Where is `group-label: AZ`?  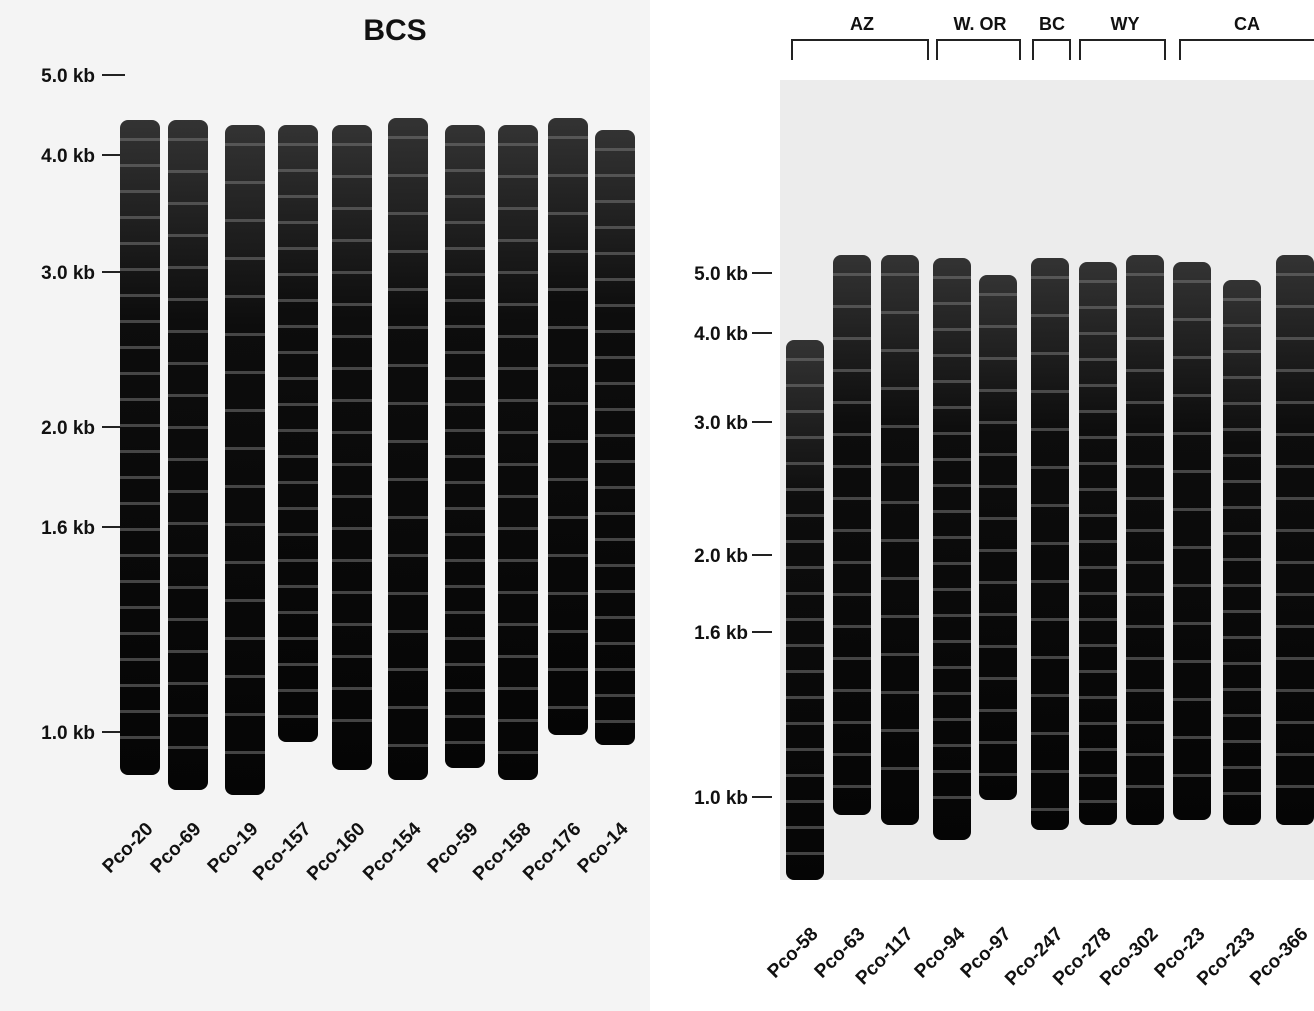
group-label: AZ is located at coordinates (862, 24).